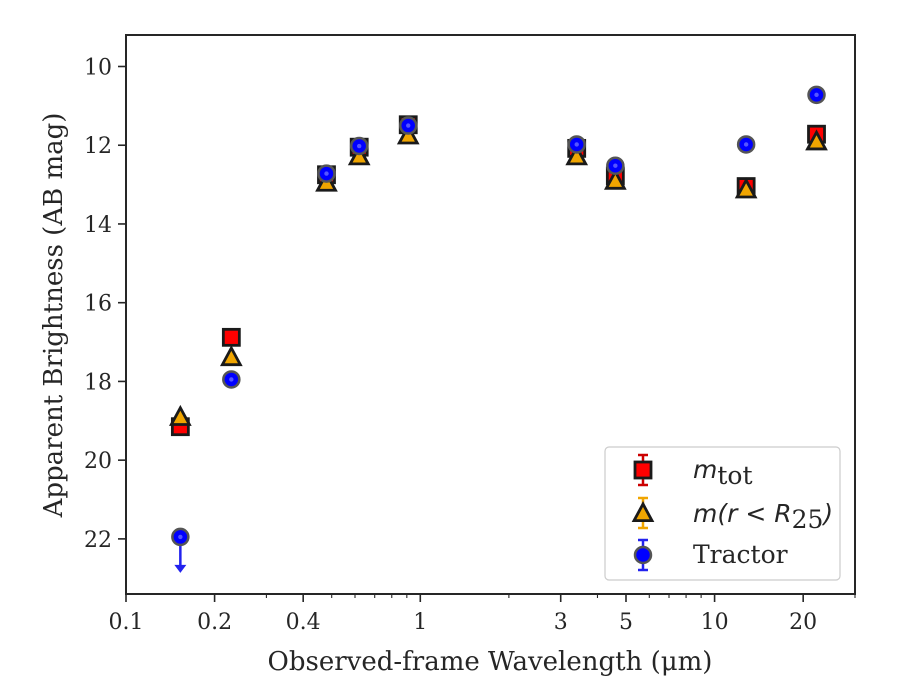 The width and height of the screenshot is (900, 700). Describe the element at coordinates (420, 622) in the screenshot. I see `x-tick-label: 1` at that location.